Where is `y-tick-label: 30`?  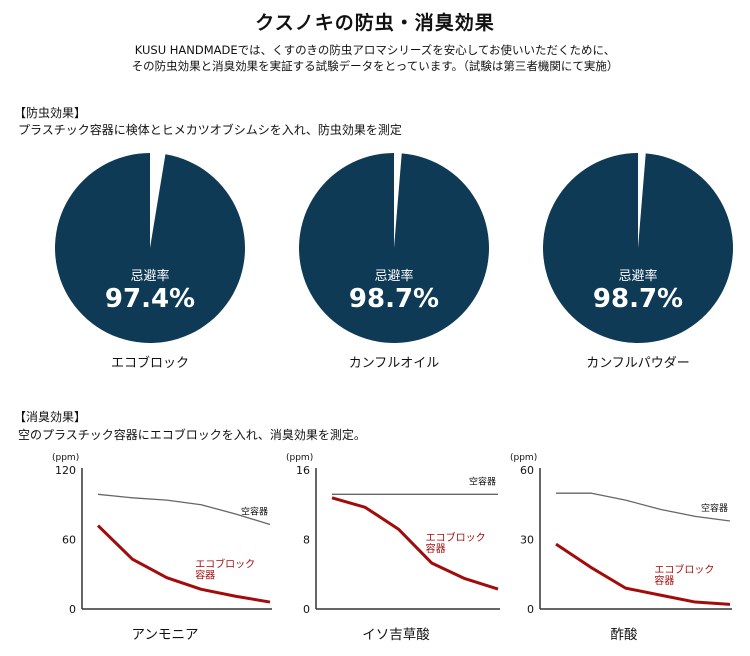 y-tick-label: 30 is located at coordinates (527, 540).